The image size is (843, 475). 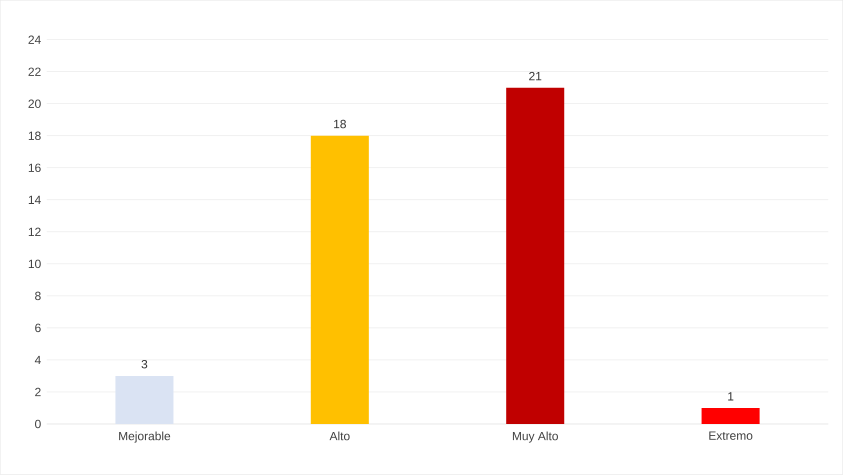 I want to click on y-tick-label: 10, so click(x=34, y=264).